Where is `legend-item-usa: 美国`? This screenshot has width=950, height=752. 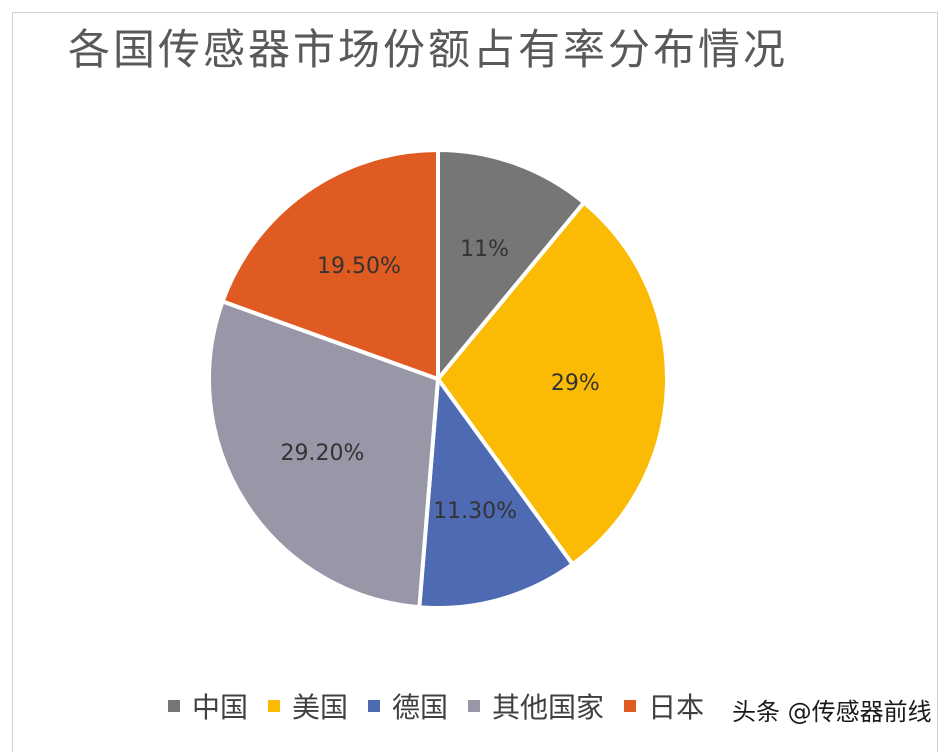 legend-item-usa: 美国 is located at coordinates (308, 706).